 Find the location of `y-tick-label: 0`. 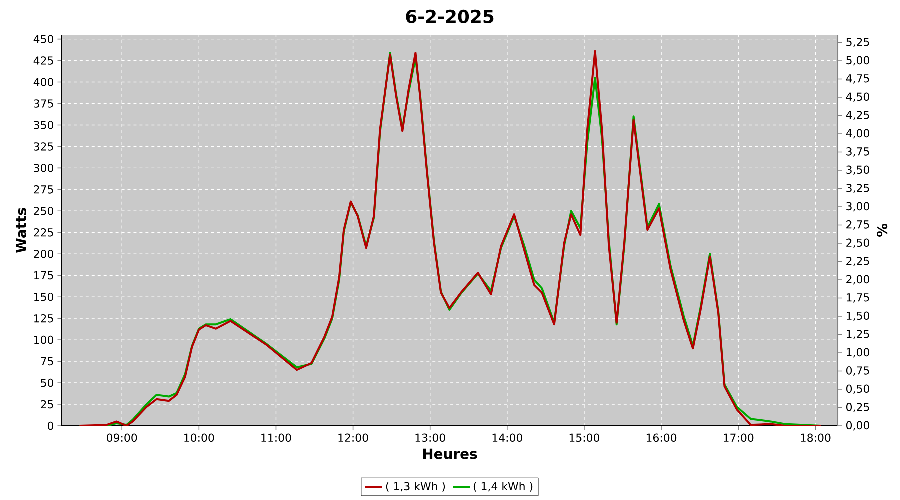

y-tick-label: 0 is located at coordinates (51, 426).